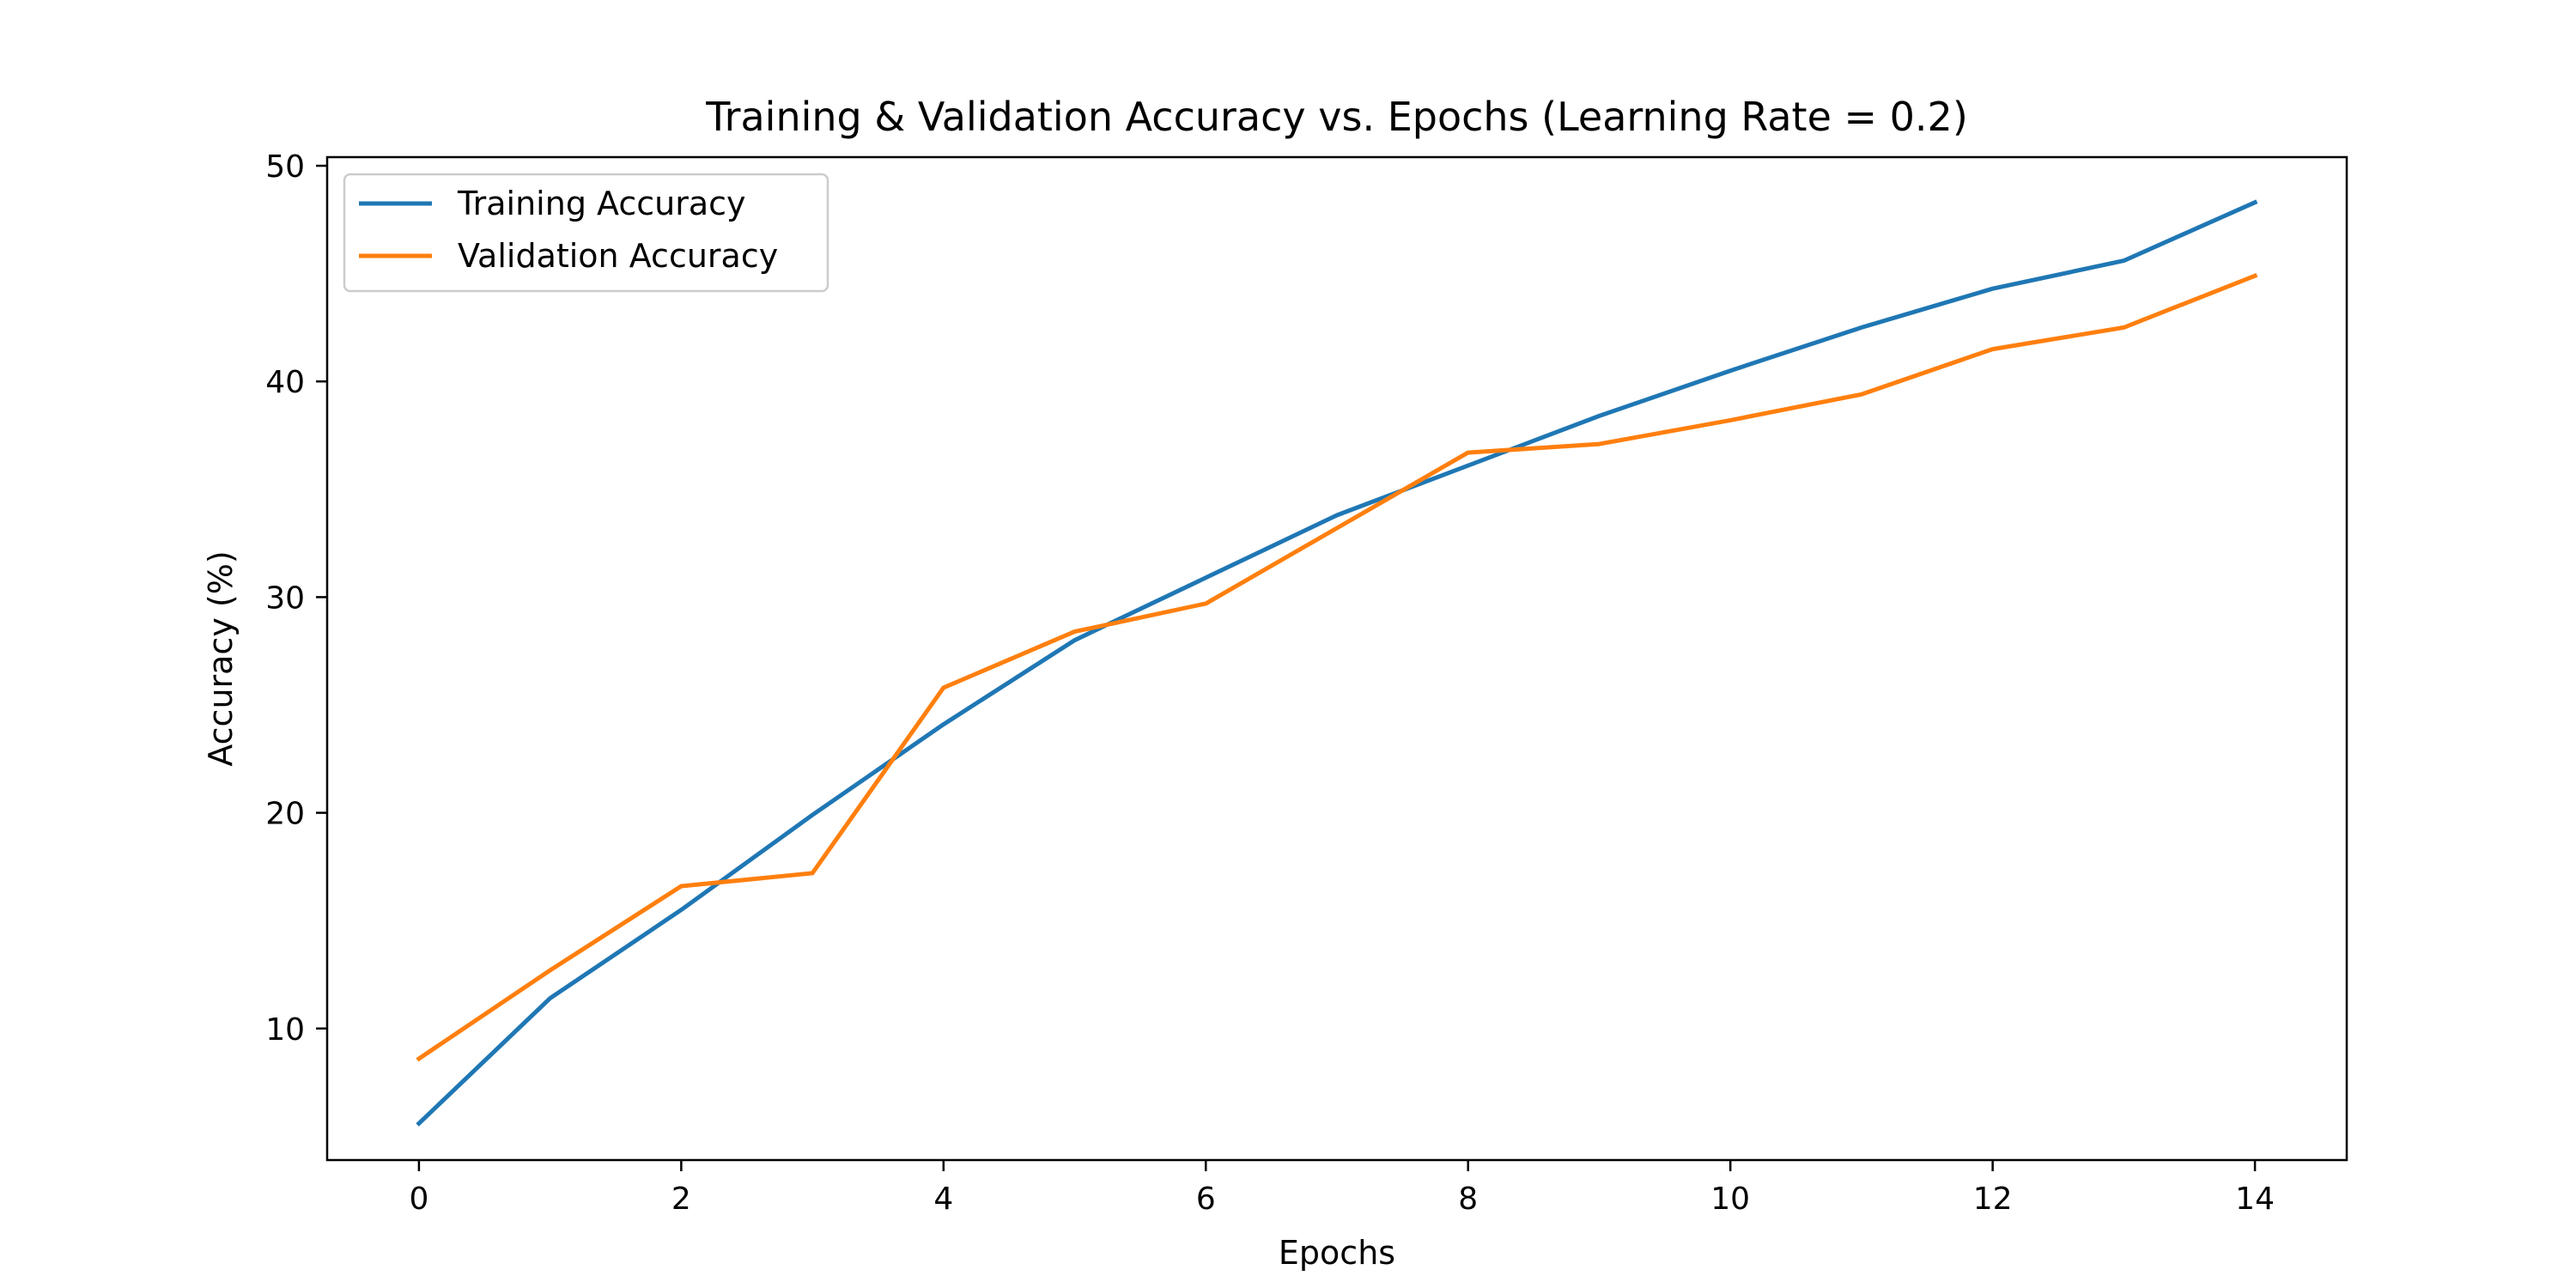 This screenshot has height=1288, width=2576. What do you see at coordinates (2255, 1199) in the screenshot?
I see `x-tick-label: 14` at bounding box center [2255, 1199].